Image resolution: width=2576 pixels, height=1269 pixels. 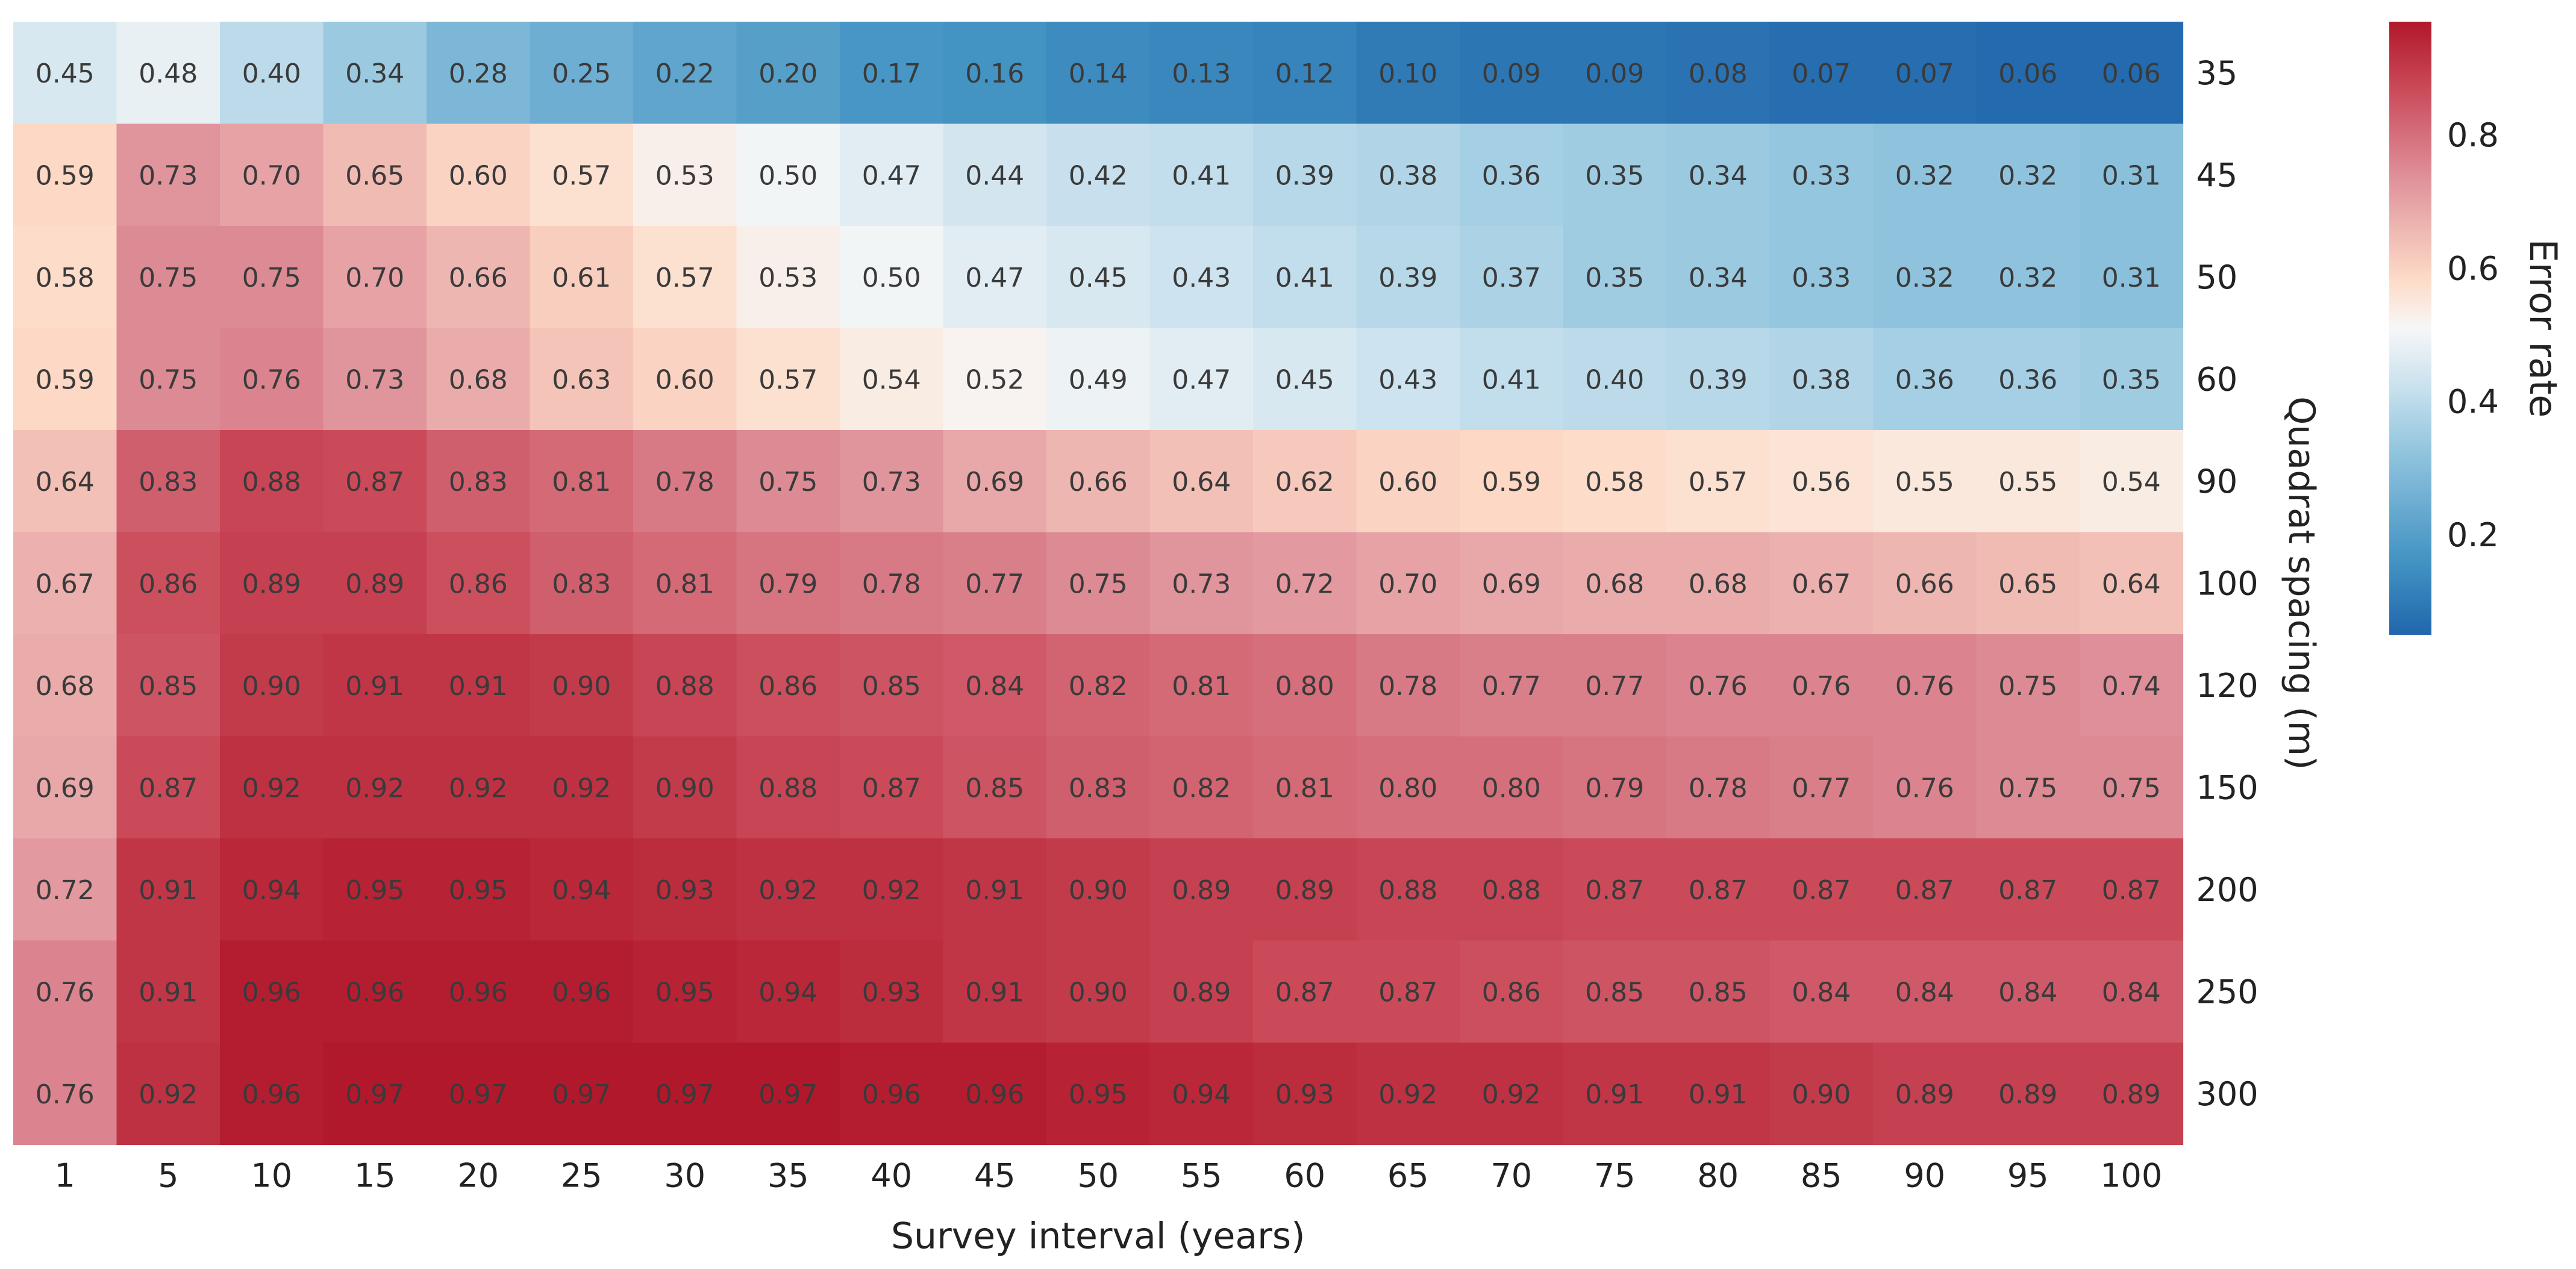 I want to click on cell-value-label: 0.45, so click(x=1099, y=278).